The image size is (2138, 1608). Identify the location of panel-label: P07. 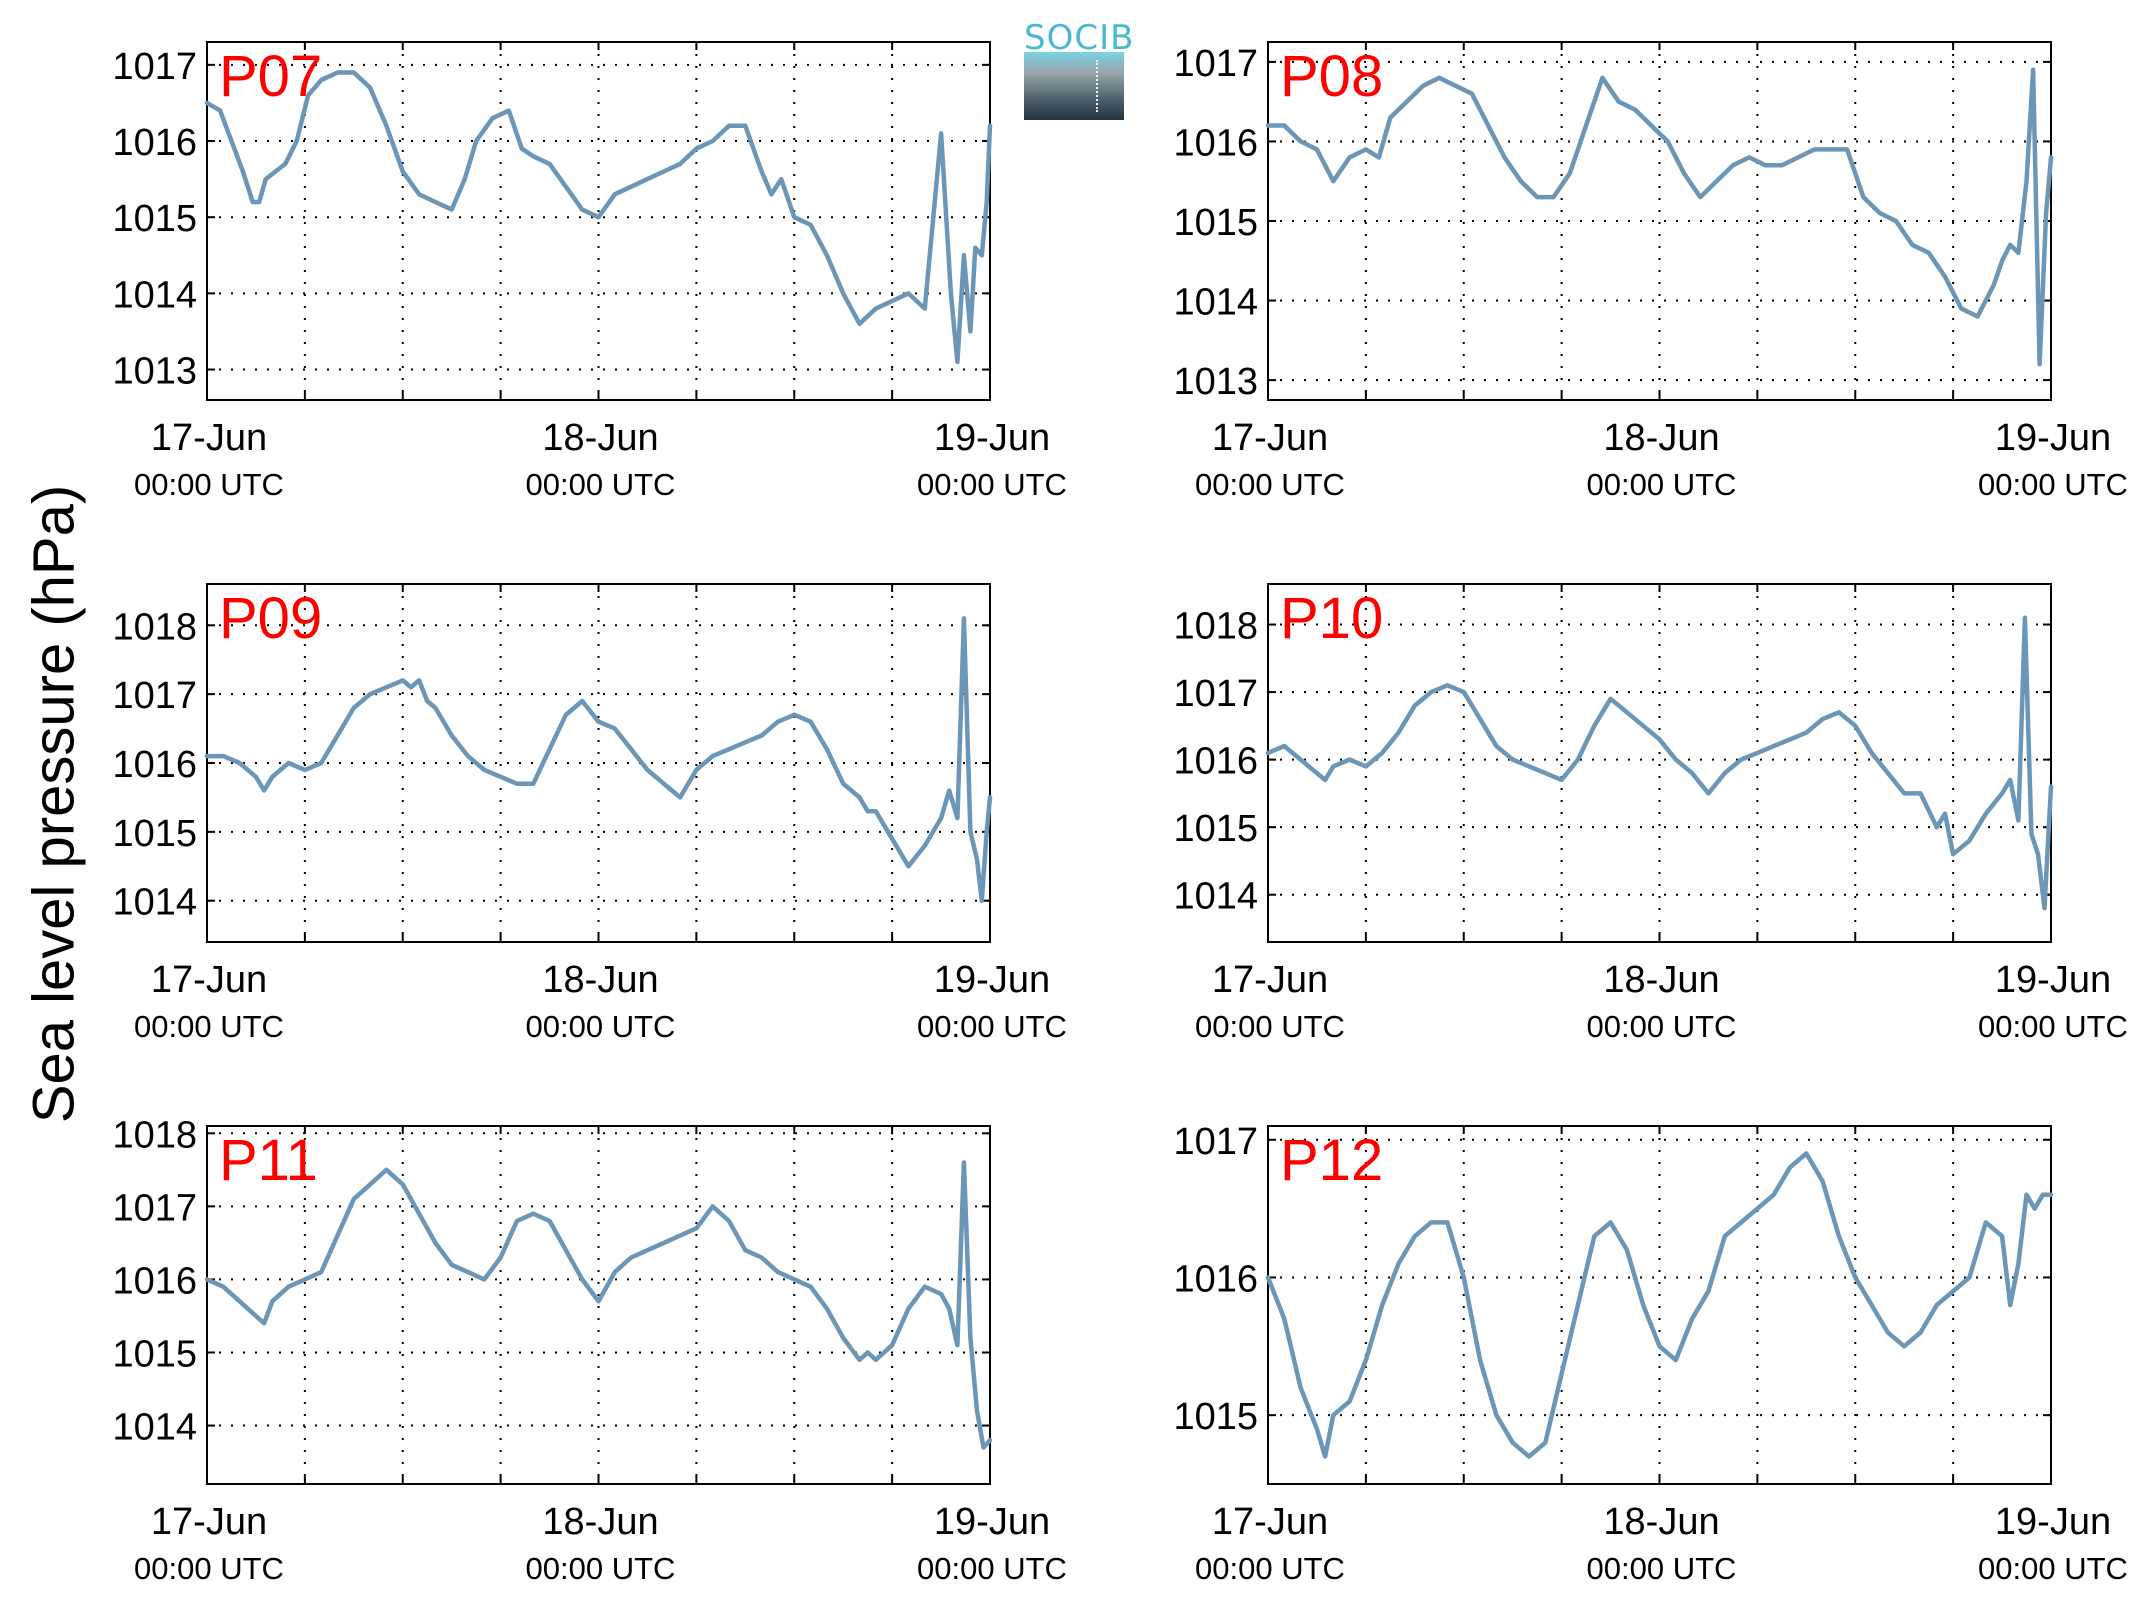
(270, 76).